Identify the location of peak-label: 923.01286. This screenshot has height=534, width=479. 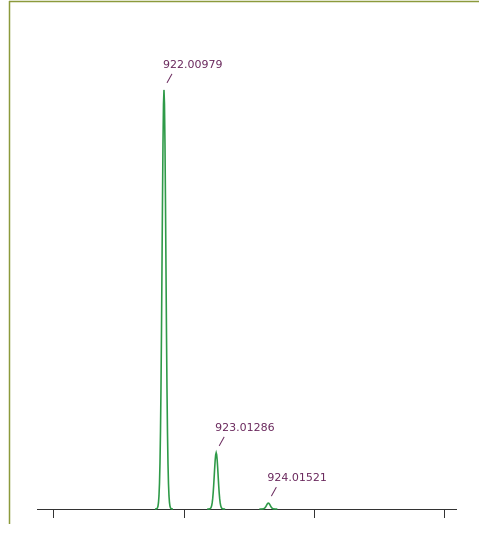
(245, 427).